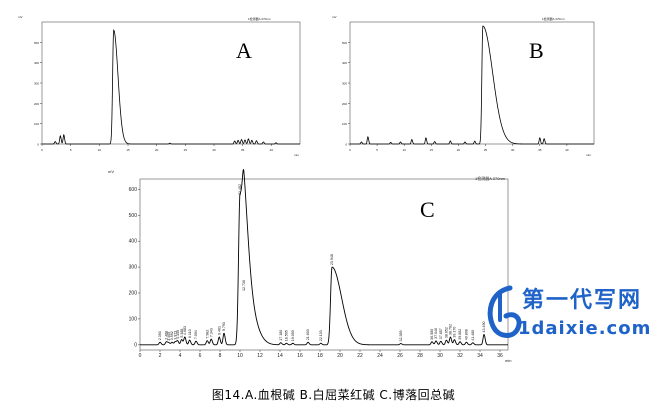 This screenshot has width=667, height=413. Describe the element at coordinates (377, 150) in the screenshot. I see `x-tick-label: 5` at that location.